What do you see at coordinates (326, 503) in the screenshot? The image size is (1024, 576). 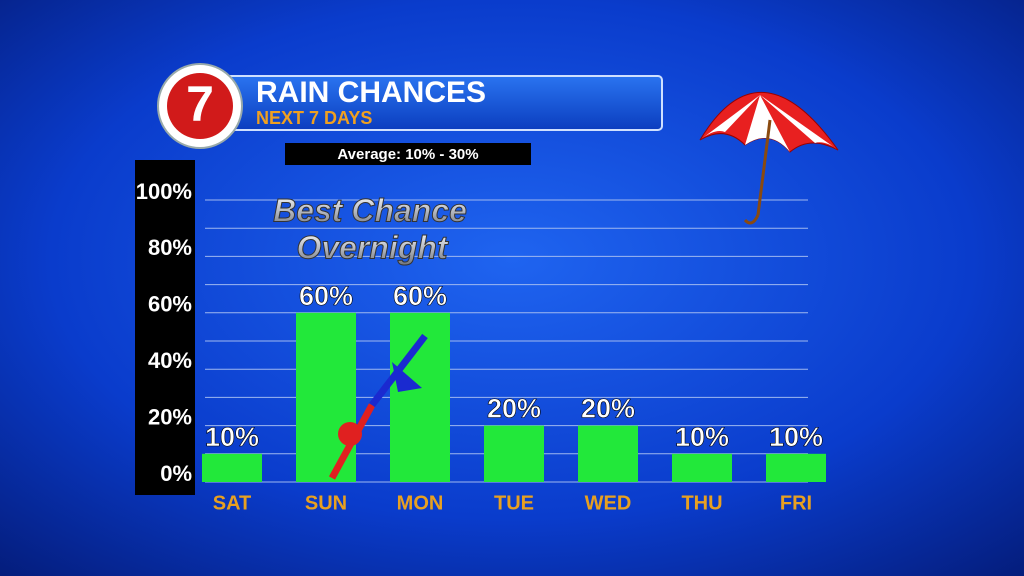 I see `x-tick-label: SUN` at bounding box center [326, 503].